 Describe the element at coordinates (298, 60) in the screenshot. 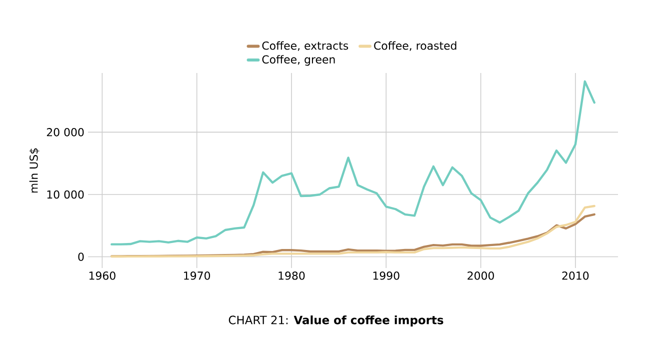

I see `legend-label: Coffee, green` at that location.